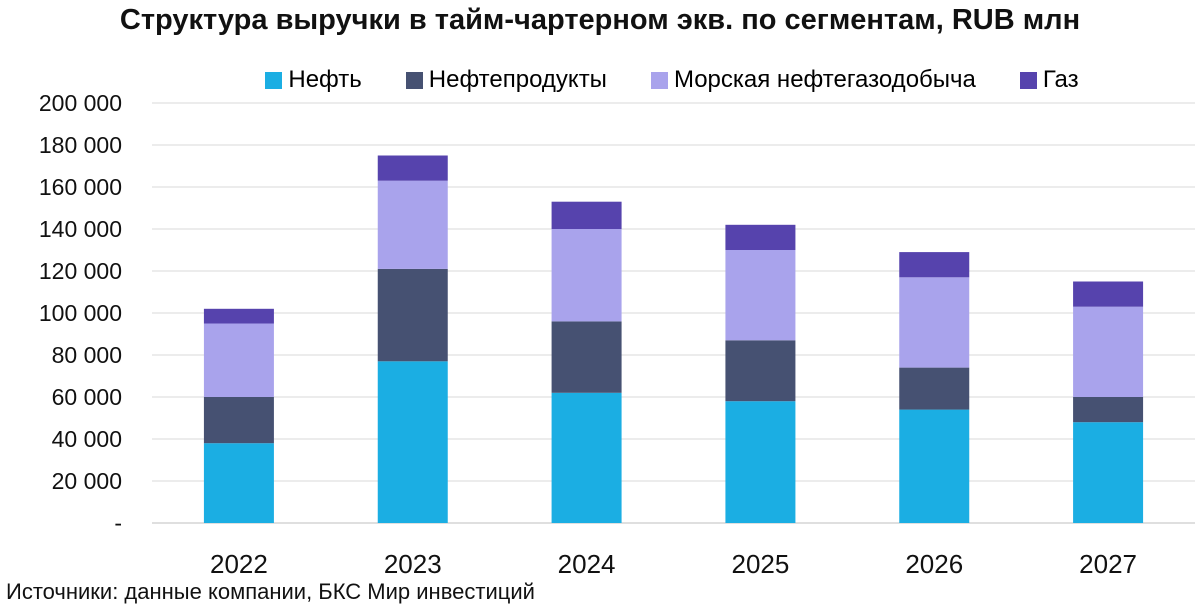 Image resolution: width=1200 pixels, height=608 pixels. I want to click on y-tick-label: 100 000, so click(80, 313).